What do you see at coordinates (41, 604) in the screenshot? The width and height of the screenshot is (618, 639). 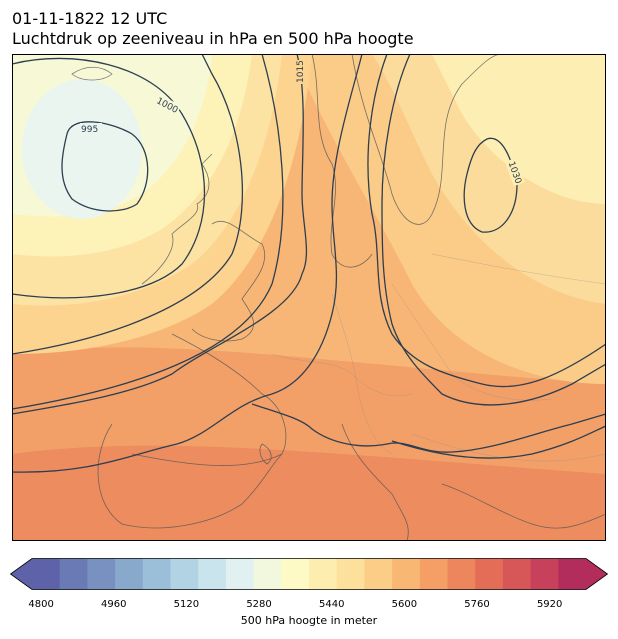 I see `colorbar-tick-label: 4800` at bounding box center [41, 604].